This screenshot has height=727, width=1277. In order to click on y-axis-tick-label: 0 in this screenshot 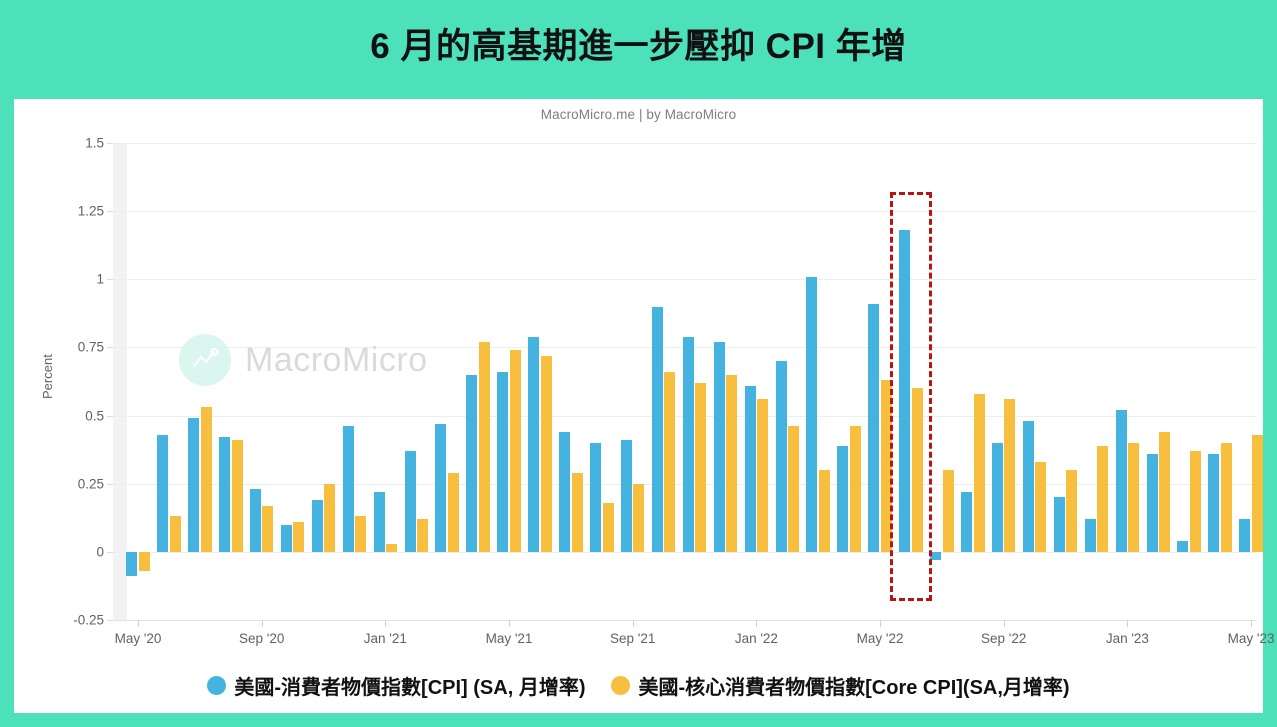, I will do `click(100, 552)`.